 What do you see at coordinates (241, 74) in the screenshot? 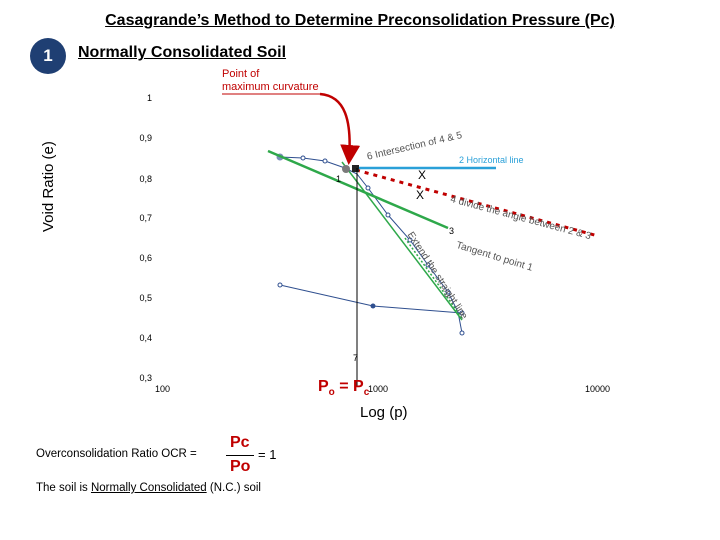
I see `curvature-label-line1: Point of` at bounding box center [241, 74].